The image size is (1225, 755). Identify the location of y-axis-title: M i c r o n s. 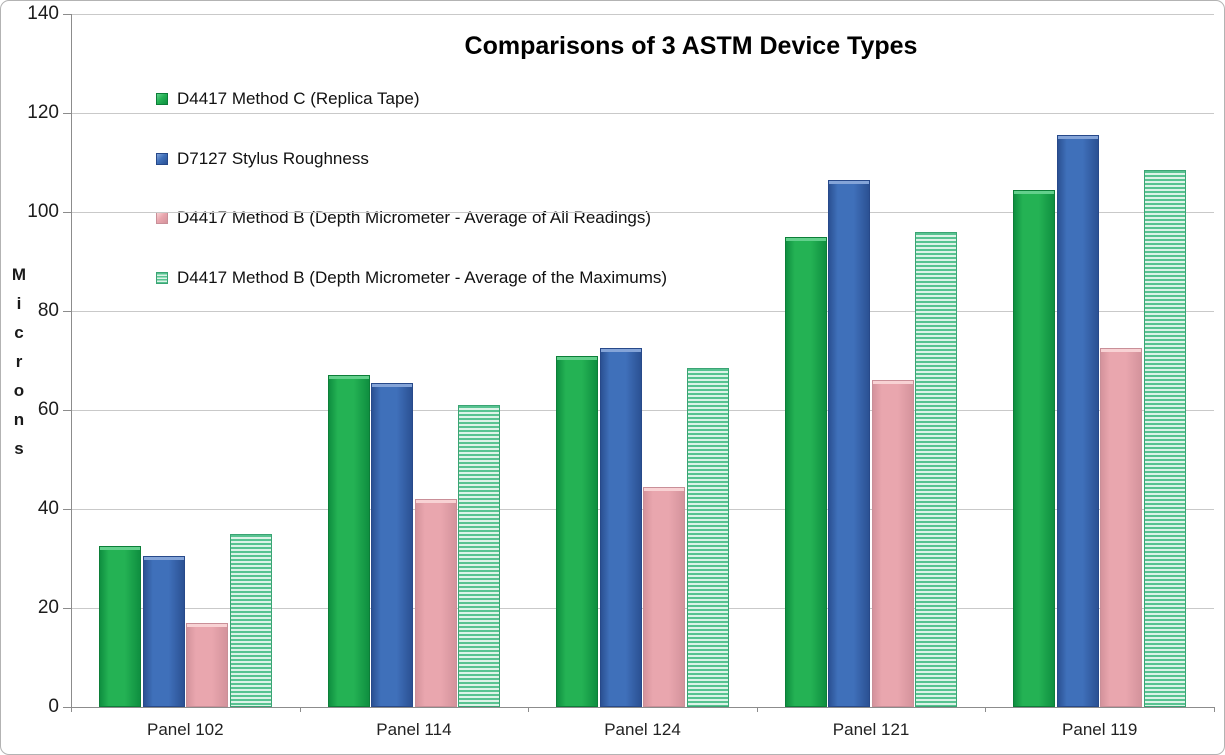
(19, 361).